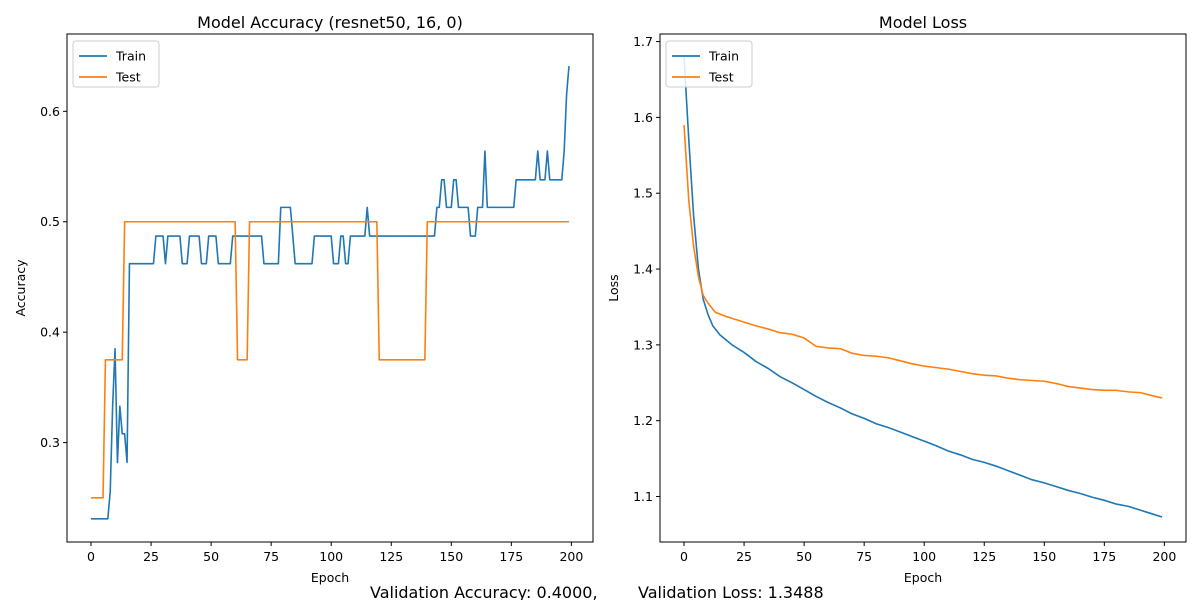  Describe the element at coordinates (731, 591) in the screenshot. I see `validation-loss-text: Validation Loss: 1.3488` at that location.